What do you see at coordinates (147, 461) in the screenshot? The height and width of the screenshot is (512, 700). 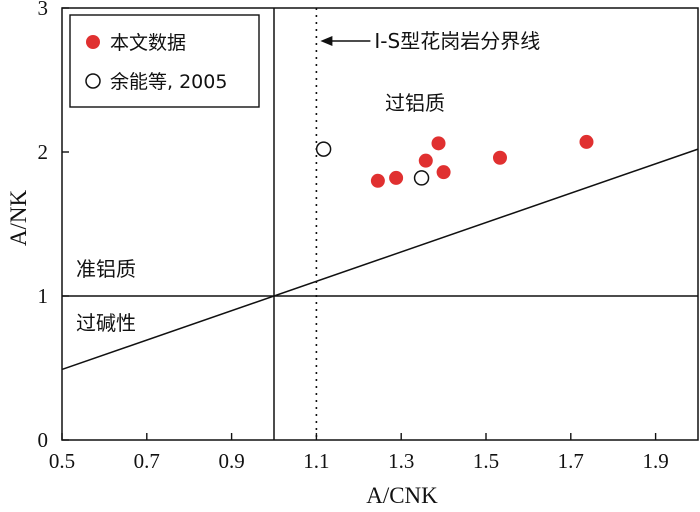 I see `x-tick-label: 0.7` at bounding box center [147, 461].